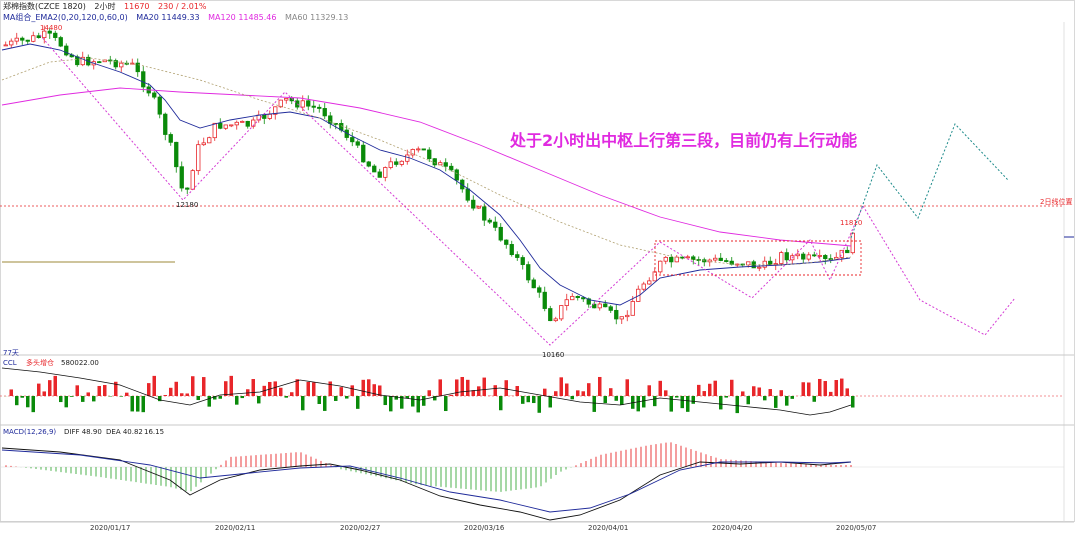 The height and width of the screenshot is (534, 1080). What do you see at coordinates (1056, 201) in the screenshot?
I see `daily-line-label: 2日线位置` at bounding box center [1056, 201].